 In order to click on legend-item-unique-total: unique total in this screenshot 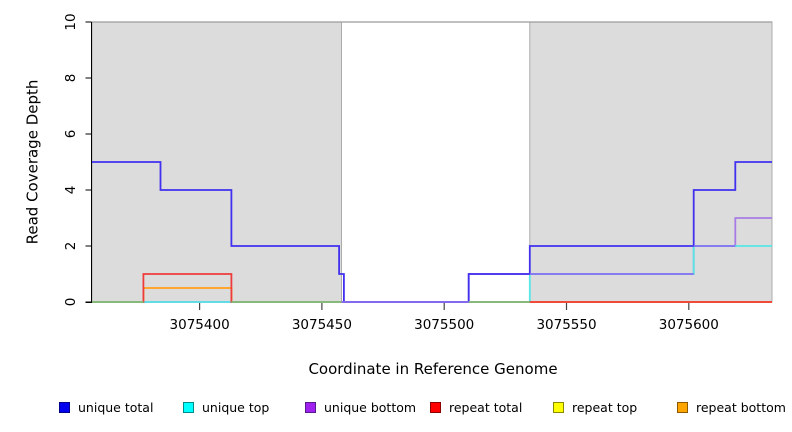, I will do `click(106, 407)`.